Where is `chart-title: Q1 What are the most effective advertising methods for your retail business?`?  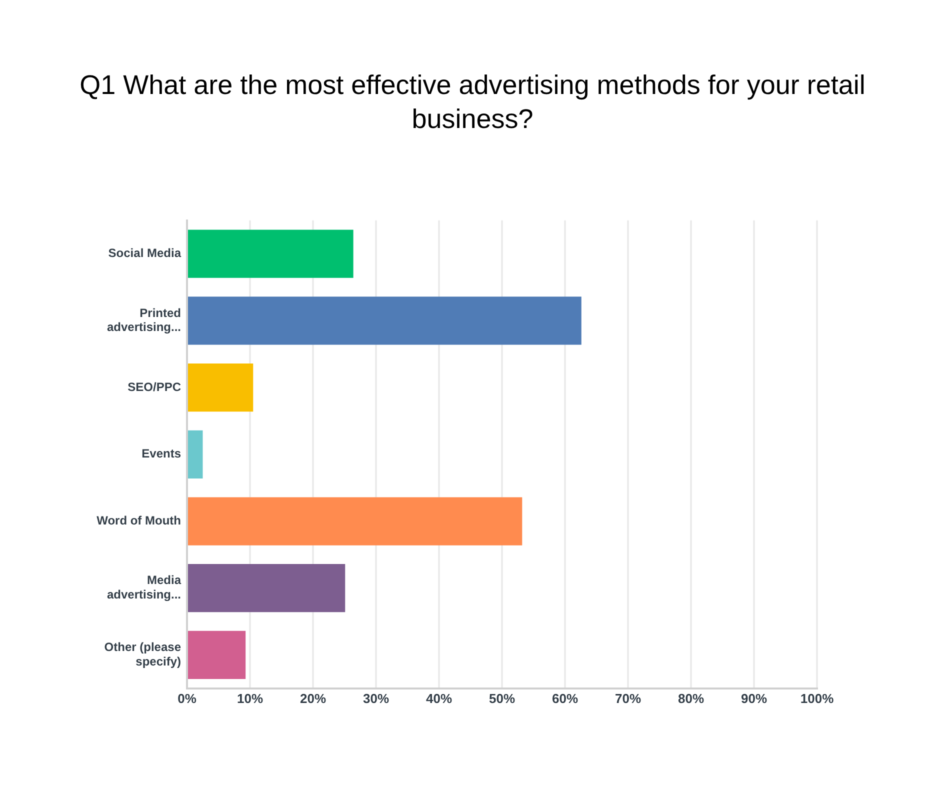 chart-title: Q1 What are the most effective advertising methods for your retail business? is located at coordinates (472, 102).